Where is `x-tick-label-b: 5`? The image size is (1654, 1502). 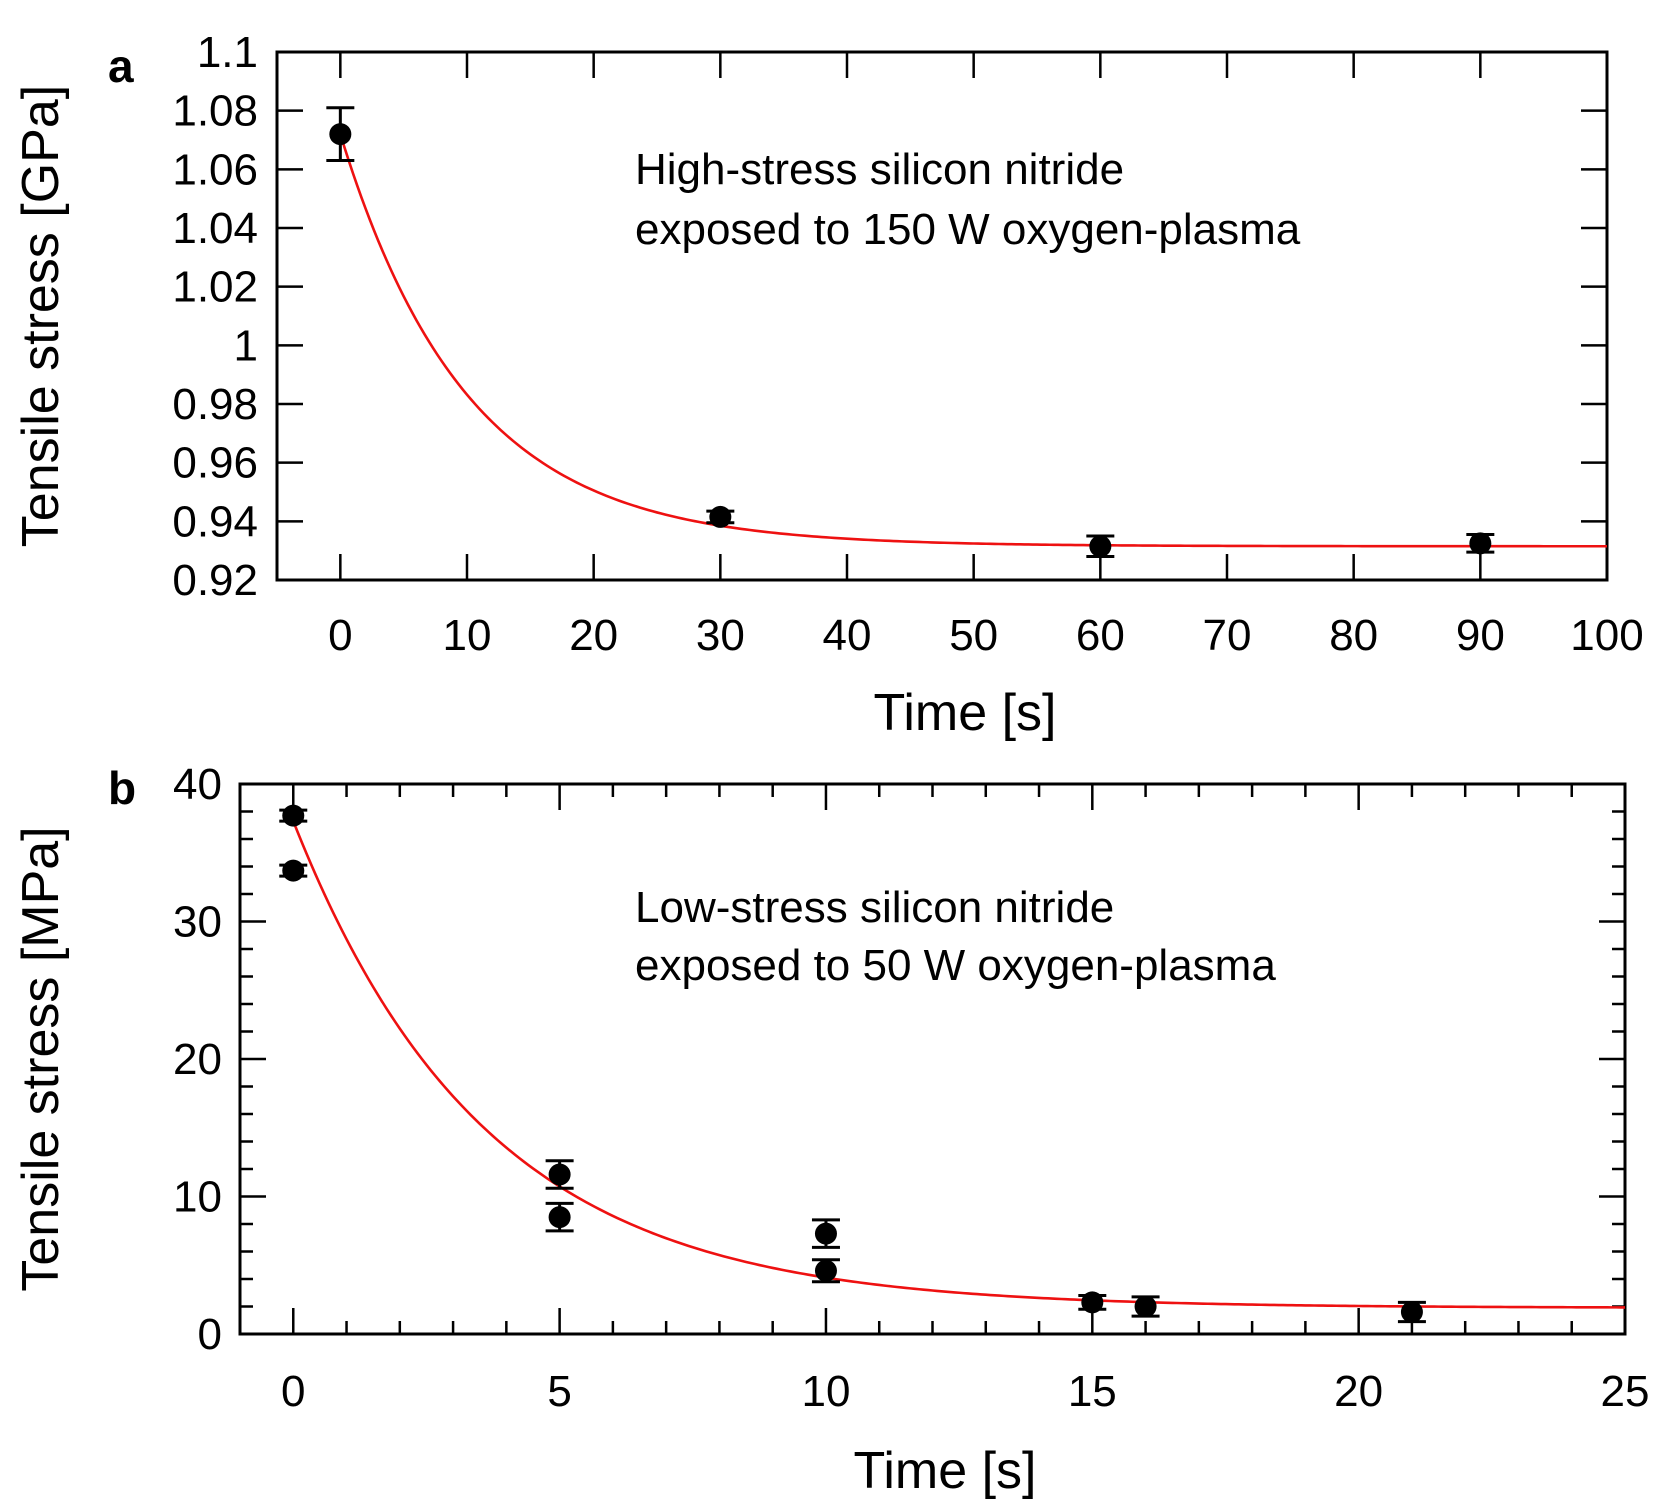
x-tick-label-b: 5 is located at coordinates (559, 1391).